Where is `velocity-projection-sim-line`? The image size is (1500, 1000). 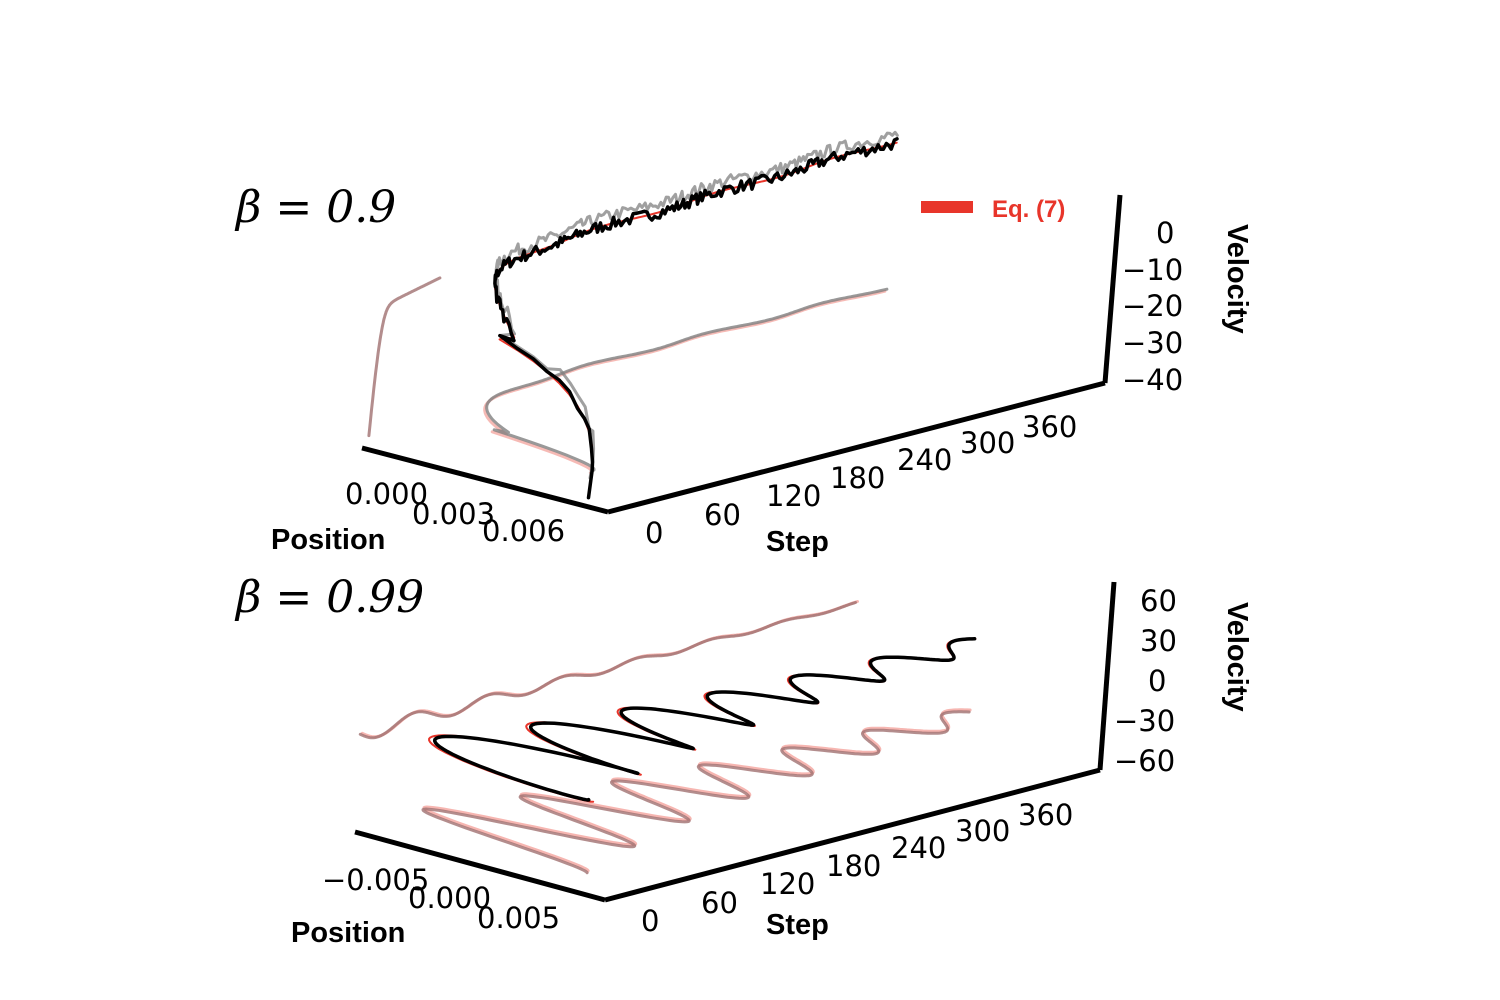 velocity-projection-sim-line is located at coordinates (607, 670).